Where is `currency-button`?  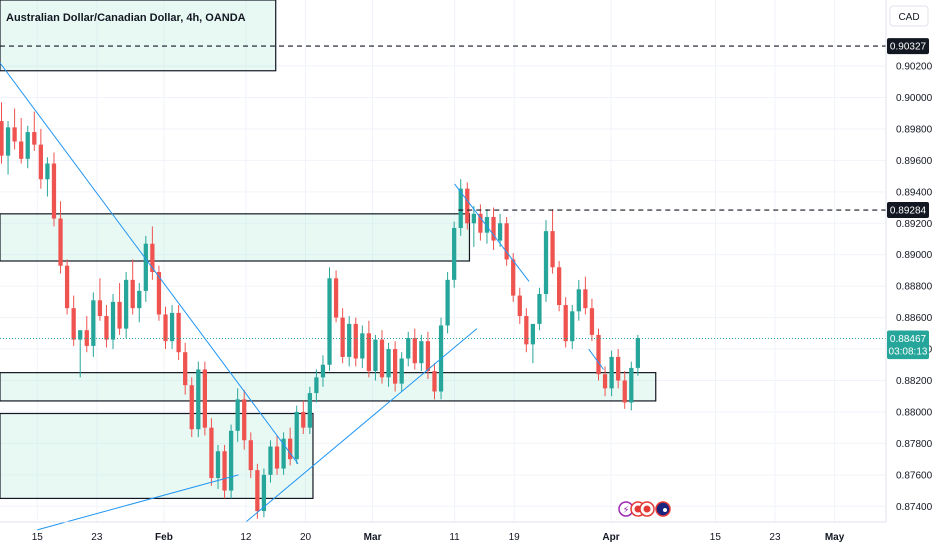
currency-button is located at coordinates (909, 16).